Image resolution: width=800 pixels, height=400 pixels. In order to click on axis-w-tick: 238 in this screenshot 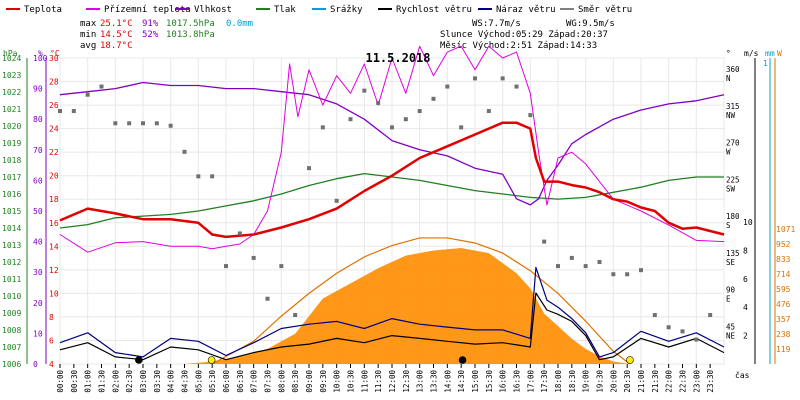, I will do `click(783, 334)`.